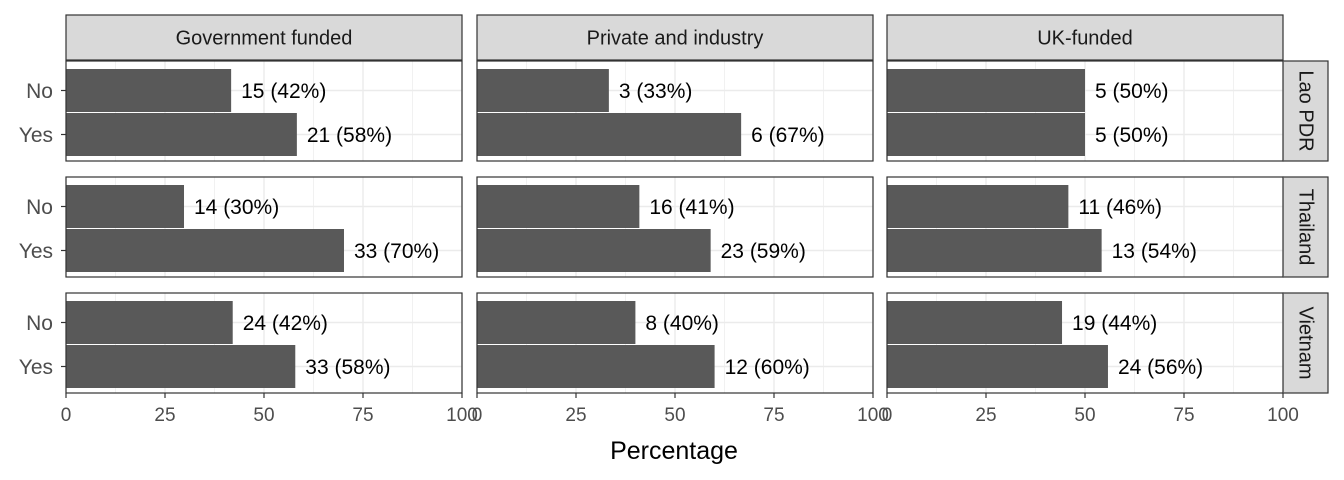 The width and height of the screenshot is (1344, 480). Describe the element at coordinates (347, 367) in the screenshot. I see `data-label: 33 (58%)` at that location.